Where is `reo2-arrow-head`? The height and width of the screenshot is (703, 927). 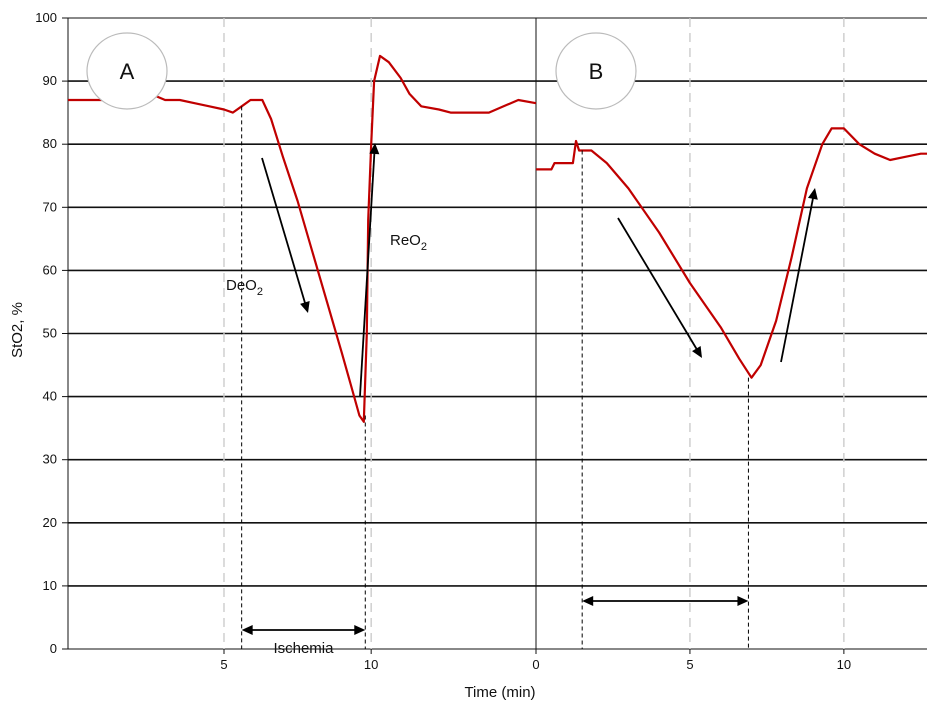
reo2-arrow-head is located at coordinates (374, 149).